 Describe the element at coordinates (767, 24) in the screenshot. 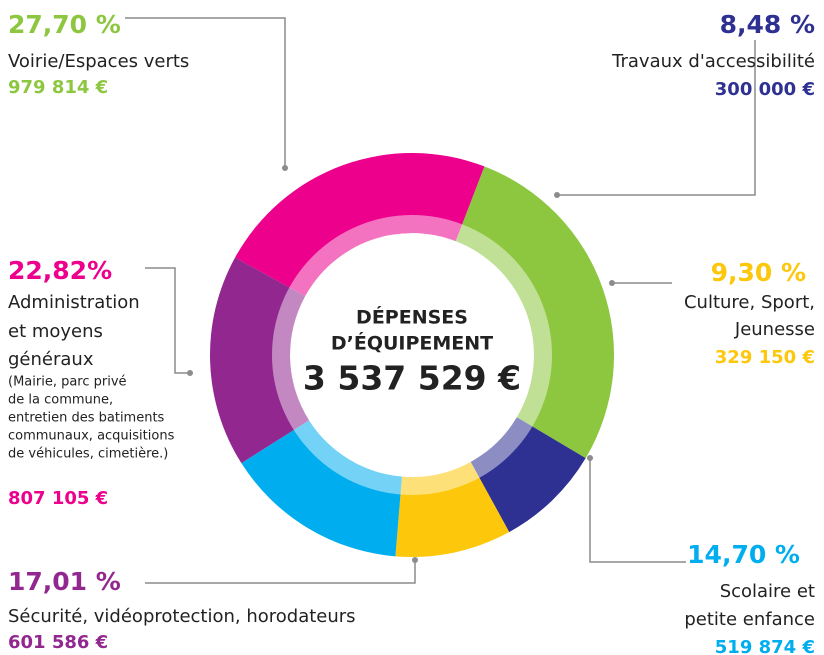

I see `percent-label: 8,48 %` at that location.